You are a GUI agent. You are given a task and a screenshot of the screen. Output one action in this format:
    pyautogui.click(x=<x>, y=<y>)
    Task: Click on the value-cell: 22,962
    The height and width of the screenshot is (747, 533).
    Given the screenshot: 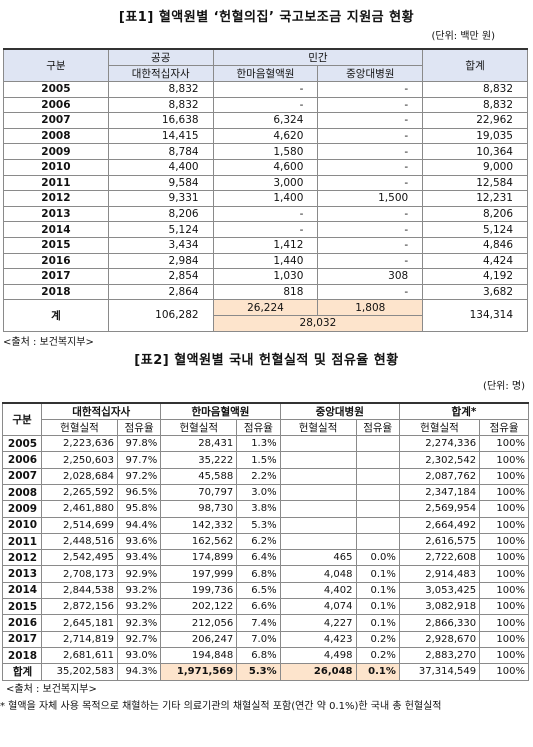 What is the action you would take?
    pyautogui.click(x=475, y=120)
    